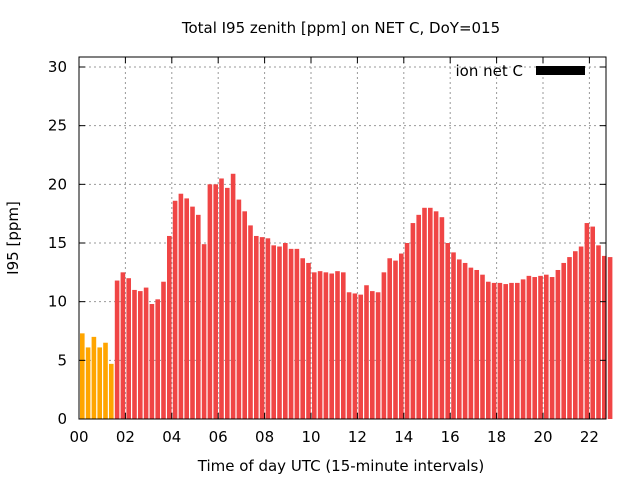 This screenshot has height=484, width=640. Describe the element at coordinates (62, 419) in the screenshot. I see `y-tick-label: 0` at that location.